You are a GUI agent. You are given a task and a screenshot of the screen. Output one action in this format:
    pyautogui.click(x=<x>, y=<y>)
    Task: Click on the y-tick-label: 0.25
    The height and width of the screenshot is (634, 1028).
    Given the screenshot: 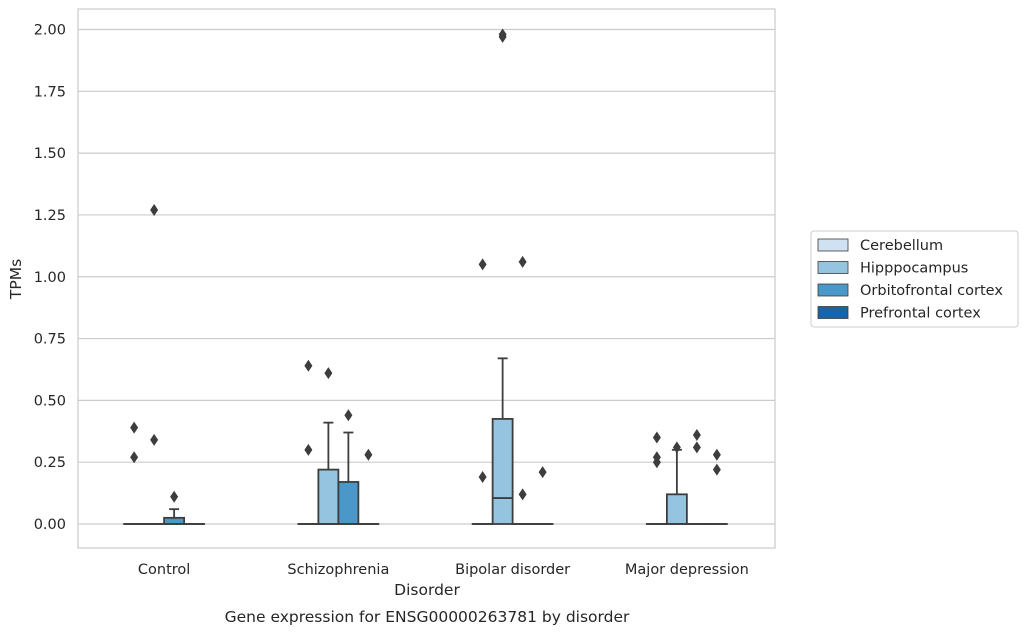 What is the action you would take?
    pyautogui.click(x=50, y=463)
    